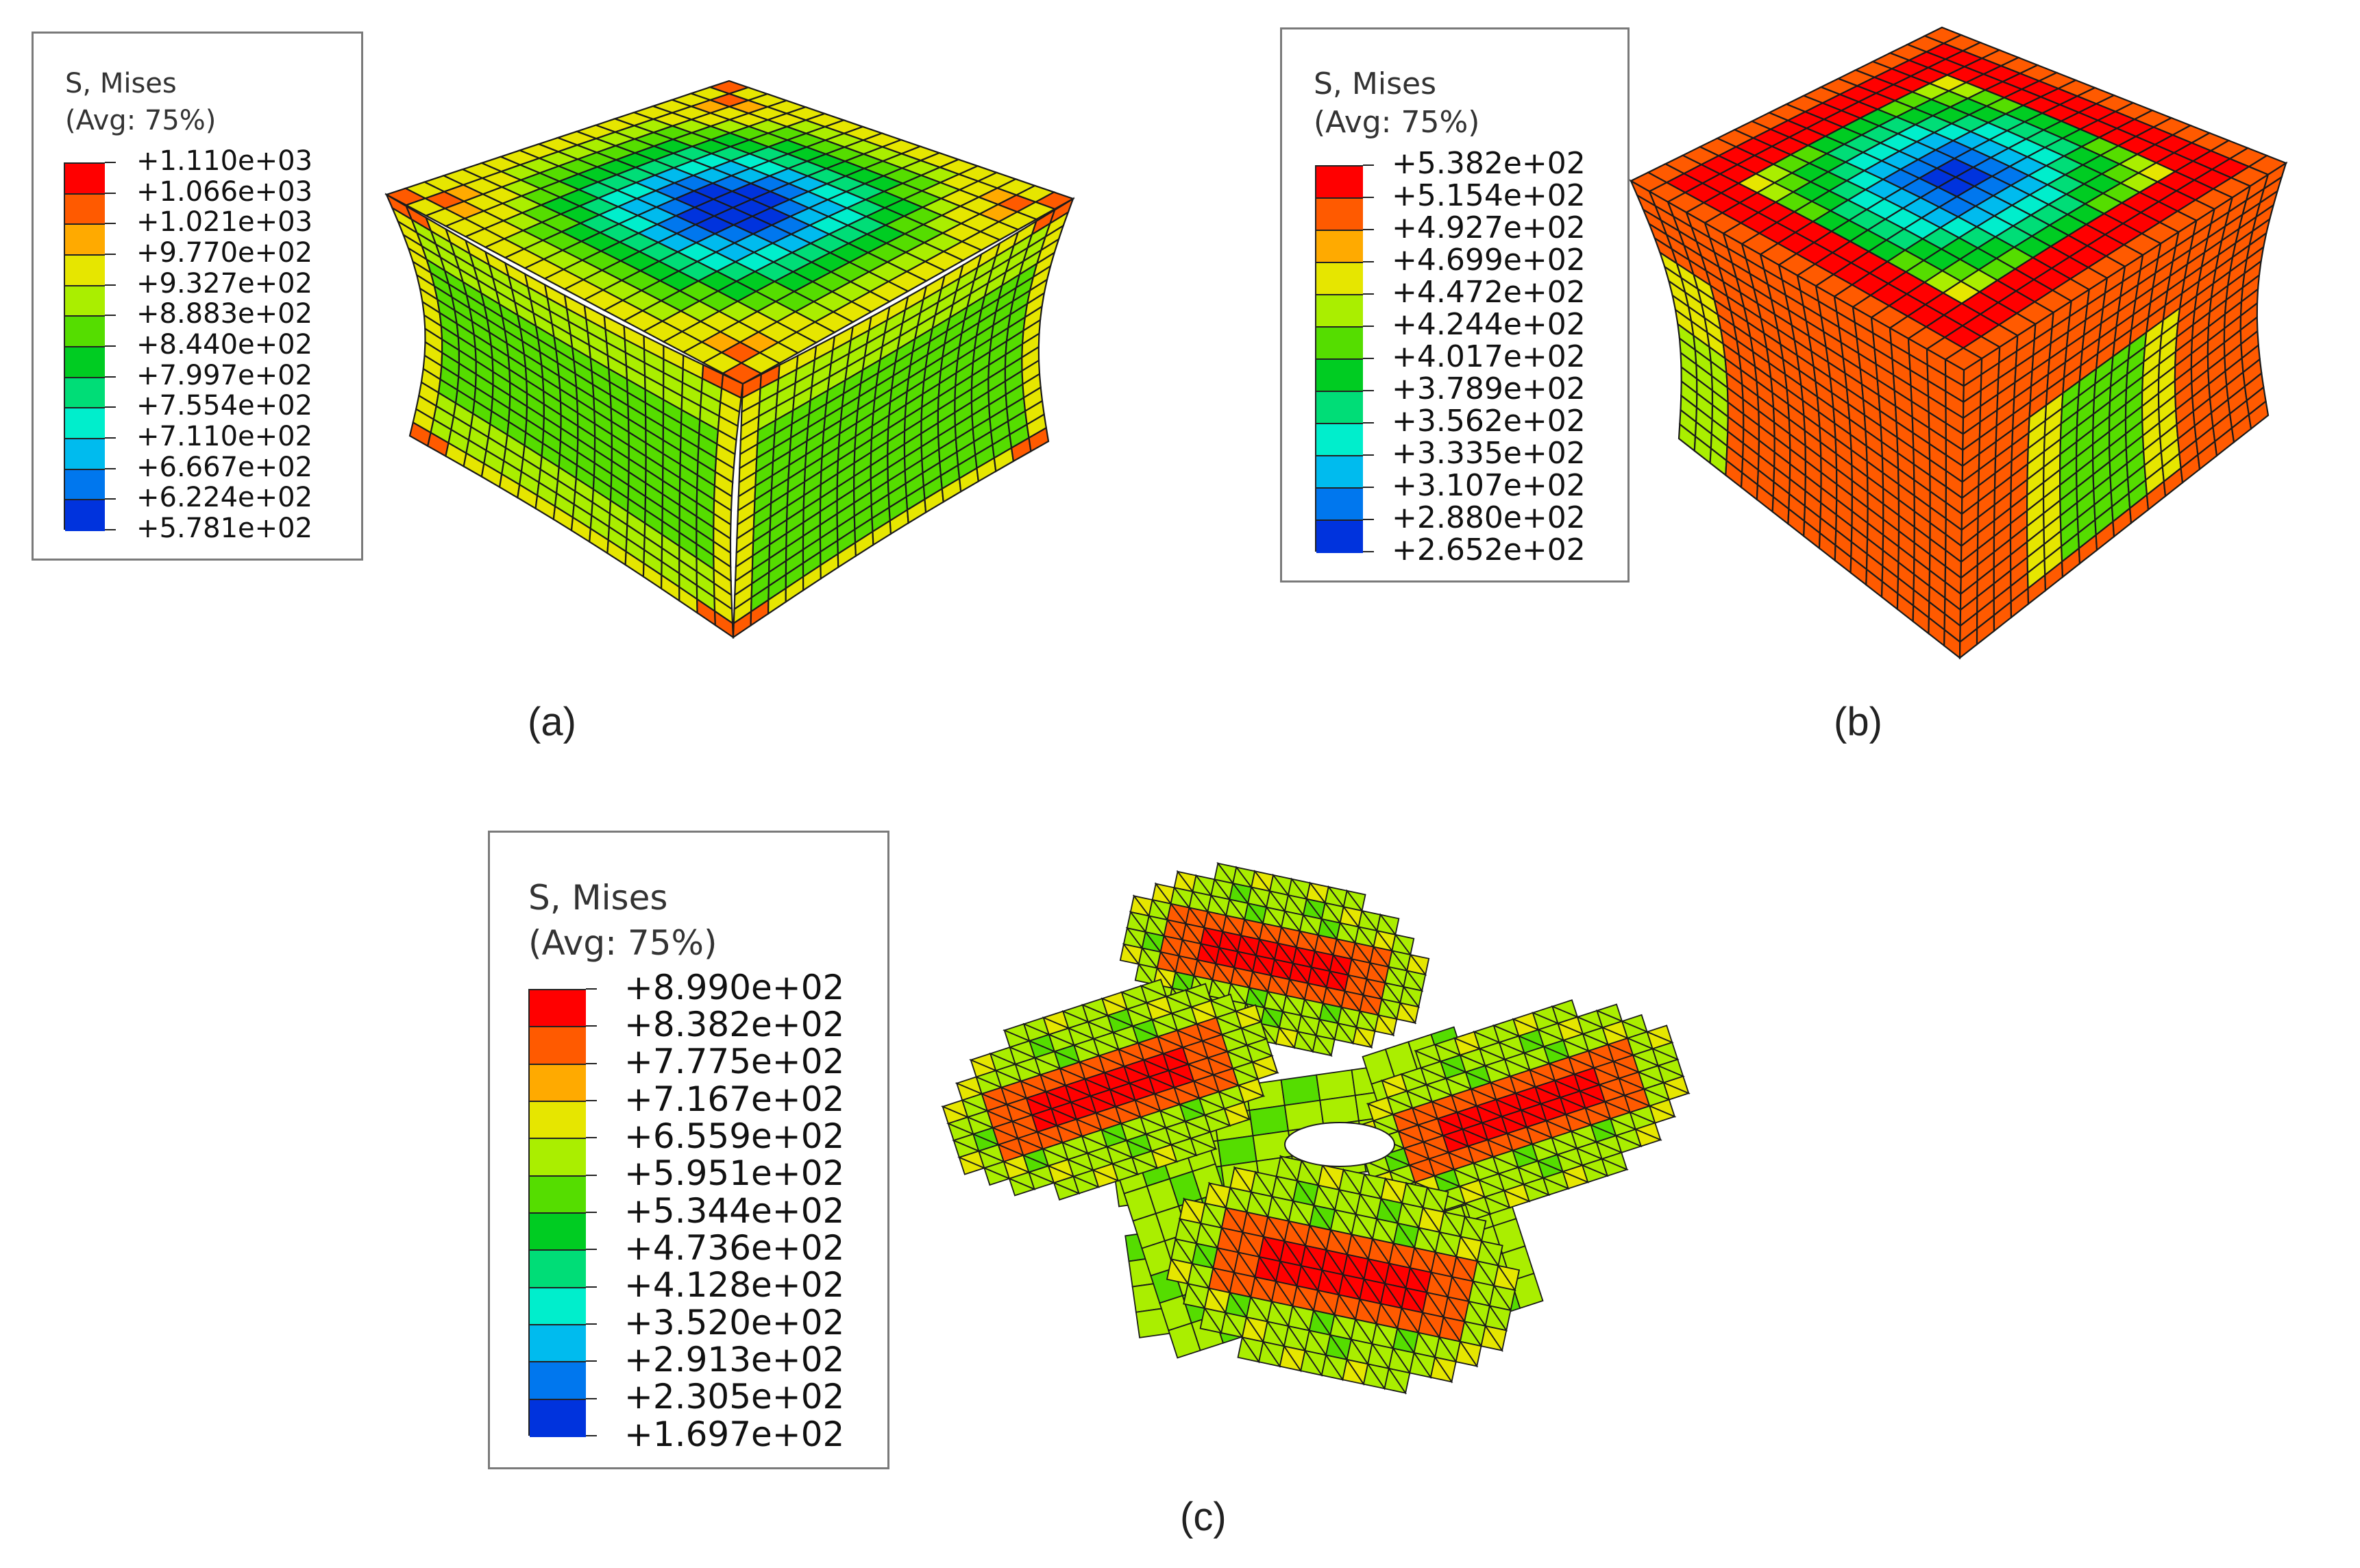  I want to click on legend-c-value-label: +7.775e+02, so click(734, 1062).